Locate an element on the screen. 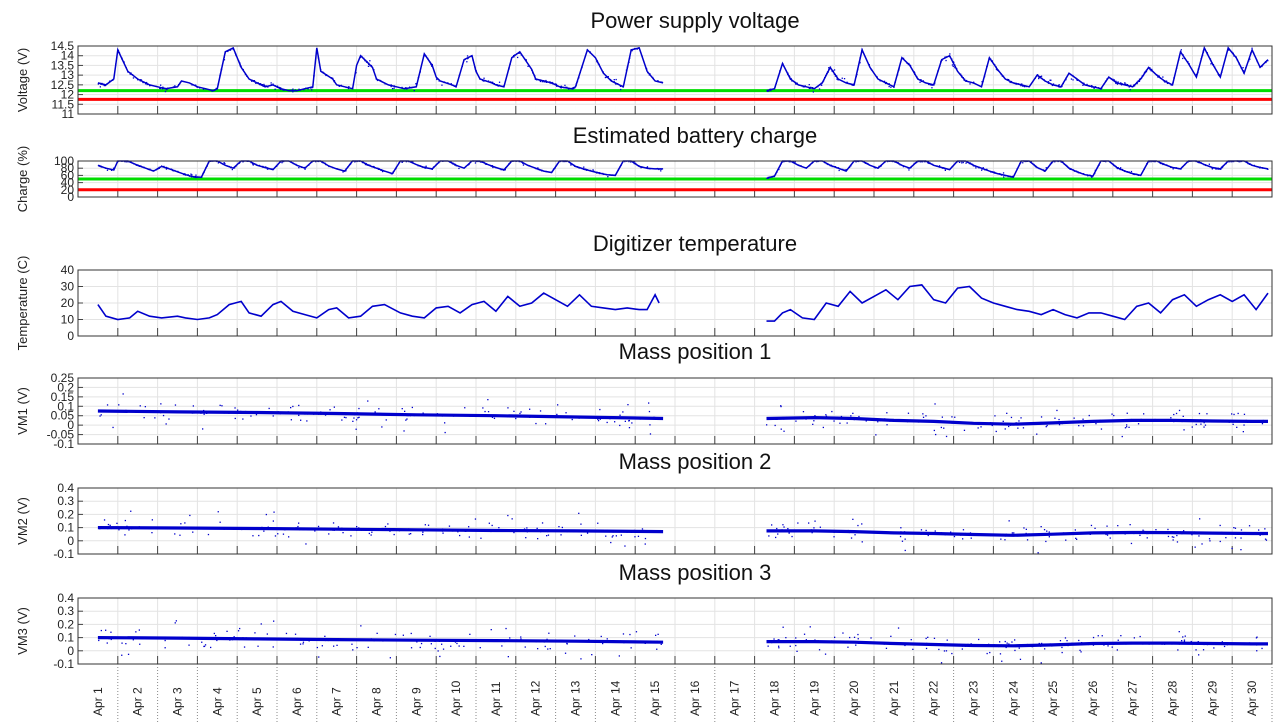 Image resolution: width=1277 pixels, height=727 pixels. x-tick-label: Apr 2 is located at coordinates (138, 701).